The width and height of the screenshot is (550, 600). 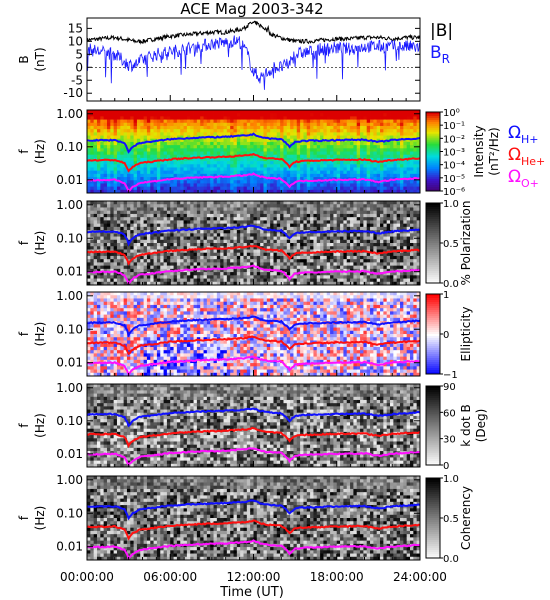 What do you see at coordinates (451, 479) in the screenshot?
I see `colorbar-tick-label: 1.0` at bounding box center [451, 479].